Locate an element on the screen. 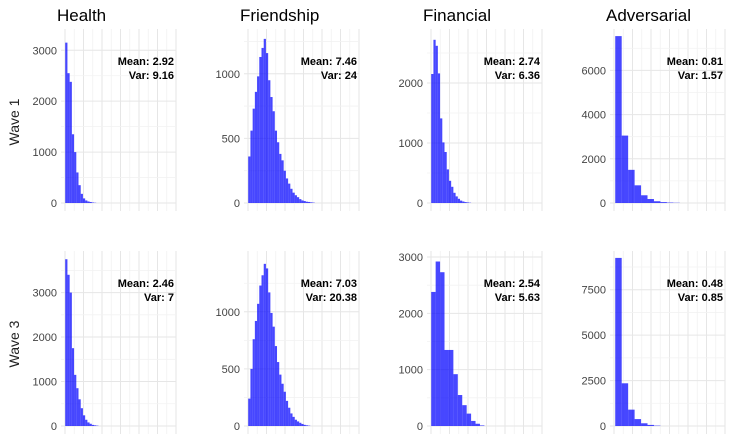  variance-annotation: Var: 1.57 is located at coordinates (700, 76).